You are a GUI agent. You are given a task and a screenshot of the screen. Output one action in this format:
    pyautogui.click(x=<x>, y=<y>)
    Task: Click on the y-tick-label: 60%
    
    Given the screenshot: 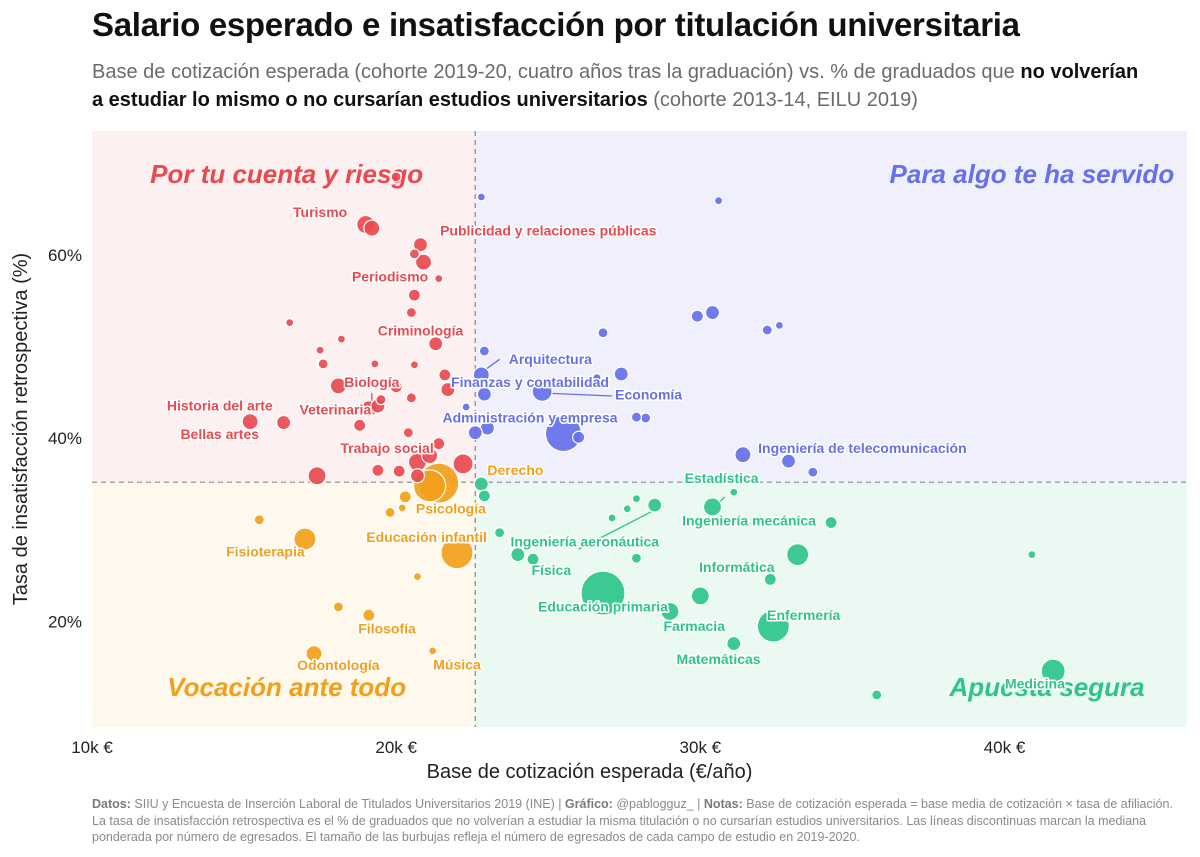 What is the action you would take?
    pyautogui.click(x=65, y=255)
    